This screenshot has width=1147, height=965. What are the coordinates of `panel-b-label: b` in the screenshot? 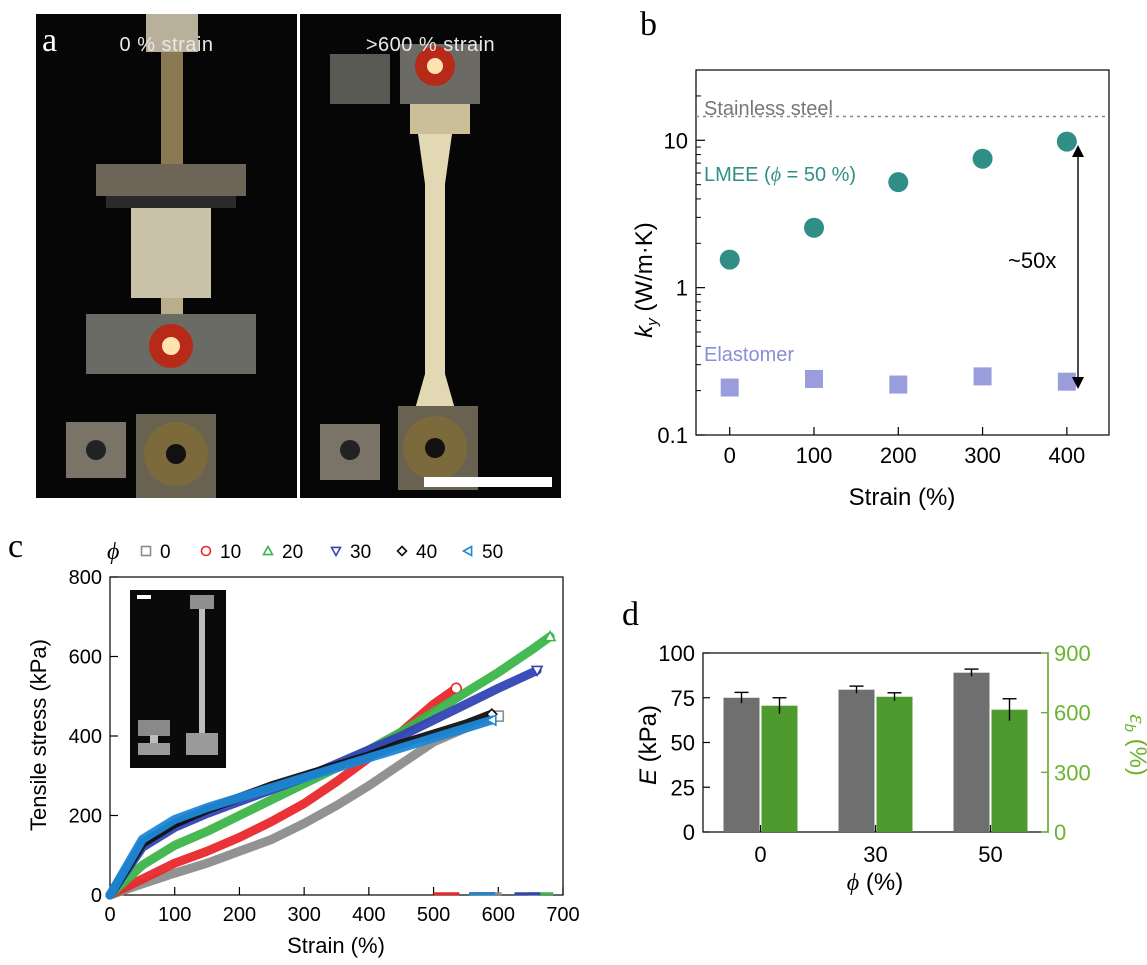 It's located at (648, 24).